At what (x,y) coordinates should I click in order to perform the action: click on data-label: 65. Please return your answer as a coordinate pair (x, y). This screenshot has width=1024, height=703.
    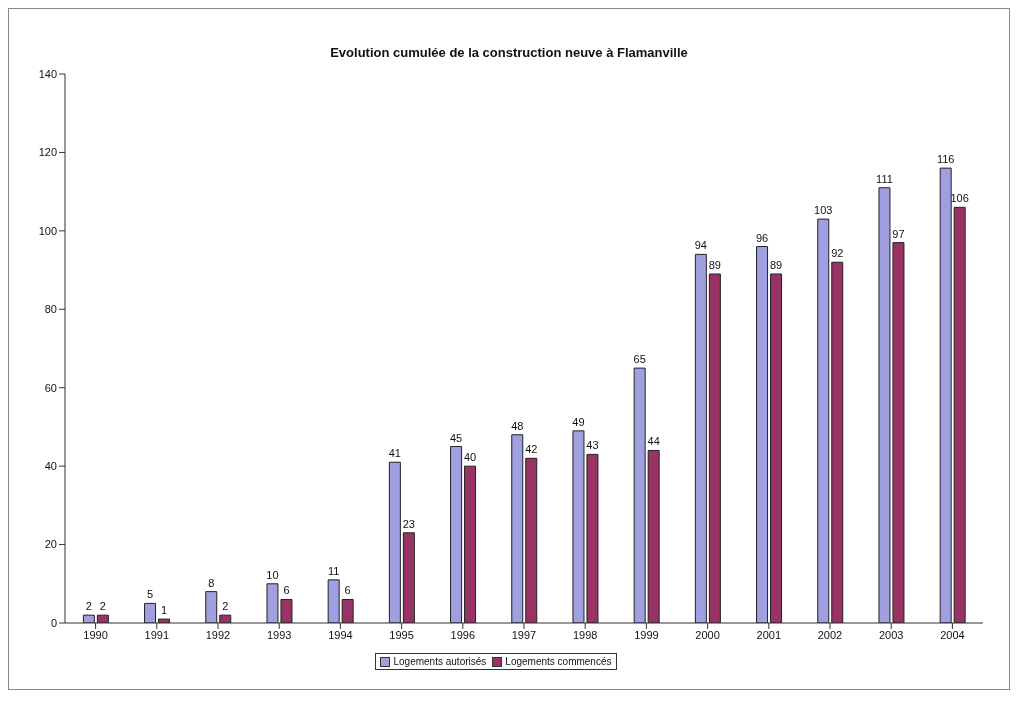
    Looking at the image, I should click on (639, 359).